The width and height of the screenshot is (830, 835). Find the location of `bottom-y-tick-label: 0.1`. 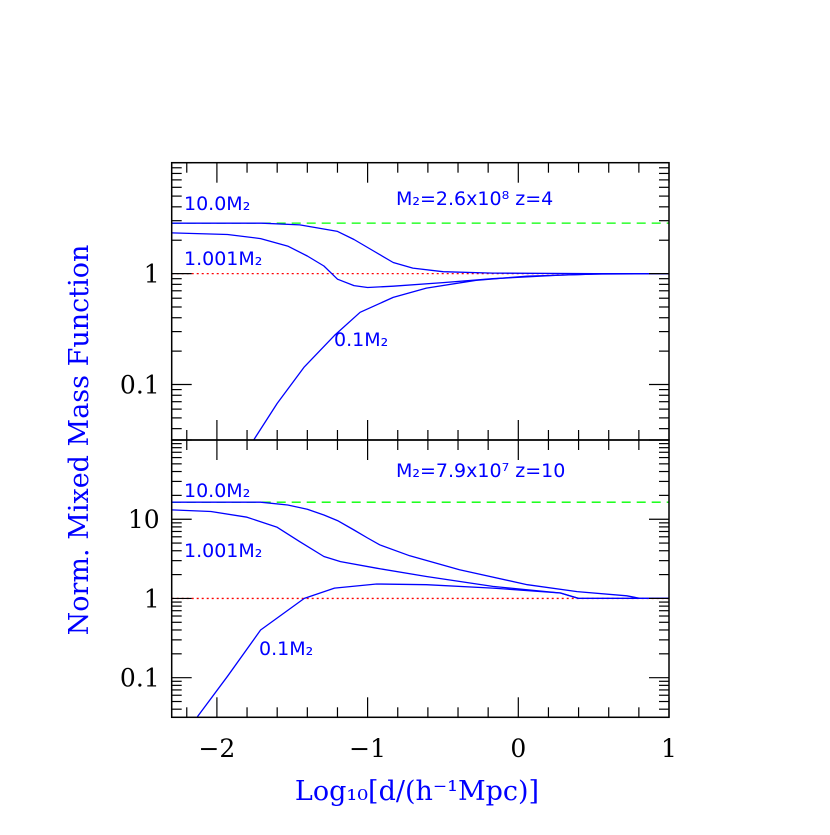

bottom-y-tick-label: 0.1 is located at coordinates (140, 678).